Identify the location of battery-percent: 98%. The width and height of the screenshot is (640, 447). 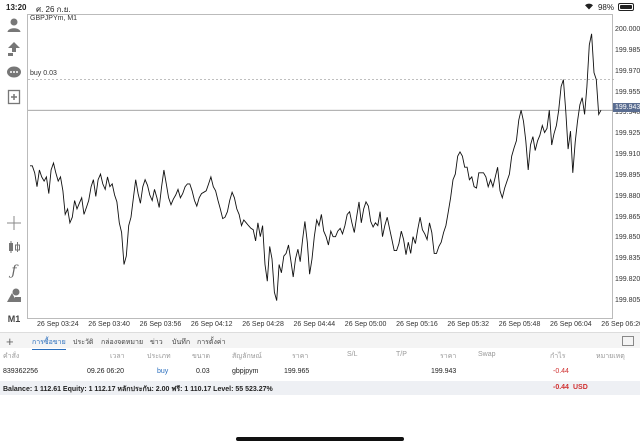
(605, 7).